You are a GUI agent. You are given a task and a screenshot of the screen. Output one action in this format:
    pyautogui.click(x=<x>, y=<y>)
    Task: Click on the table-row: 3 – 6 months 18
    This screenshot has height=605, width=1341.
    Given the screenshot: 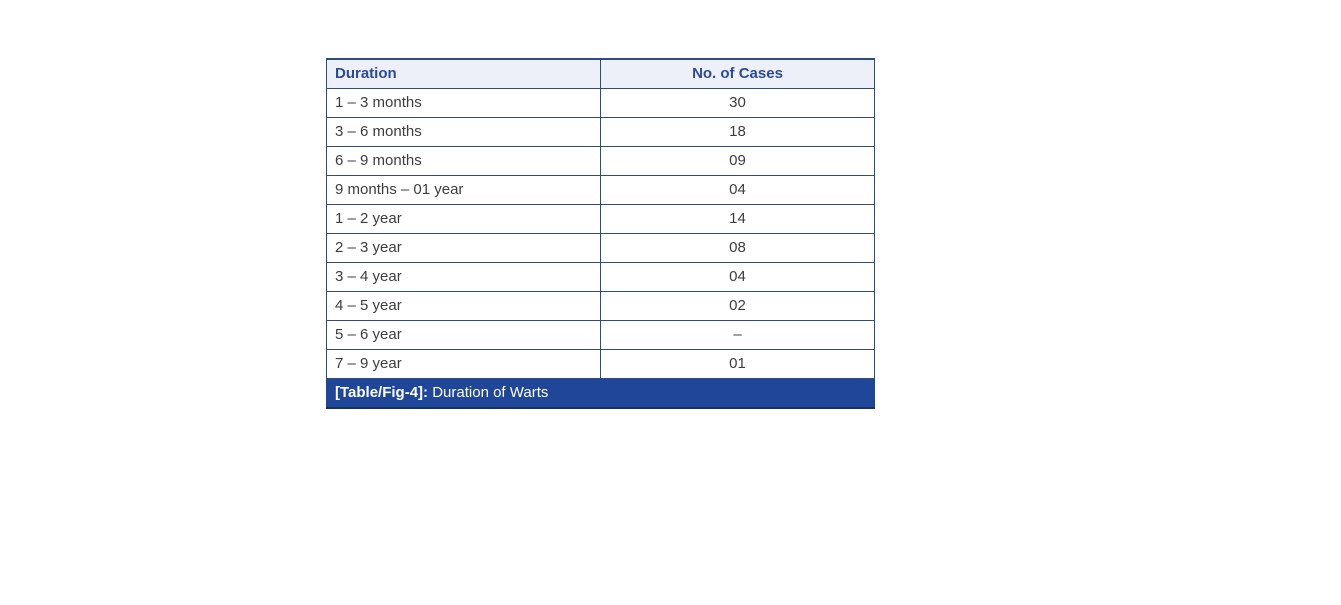 What is the action you would take?
    pyautogui.click(x=600, y=132)
    